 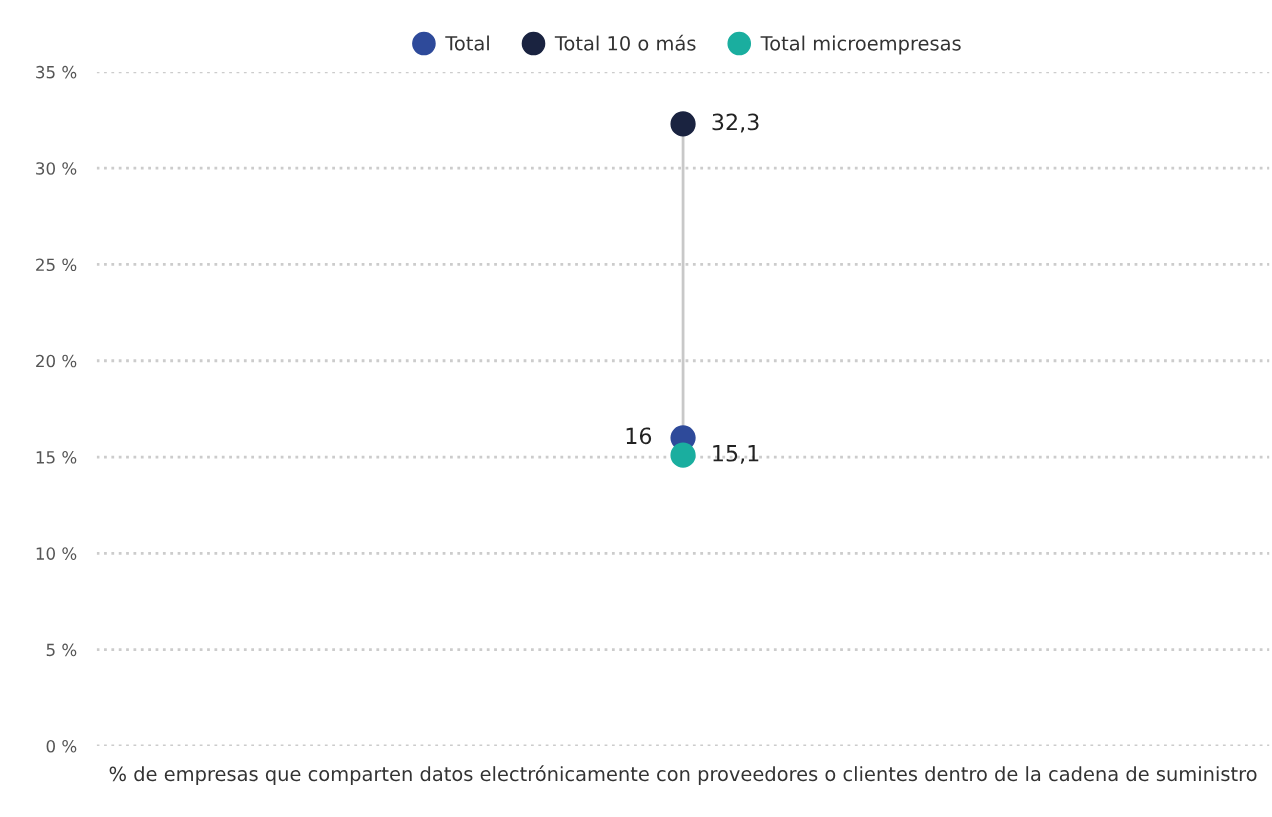 I want to click on y-tick-label: 10 %, so click(x=56, y=553).